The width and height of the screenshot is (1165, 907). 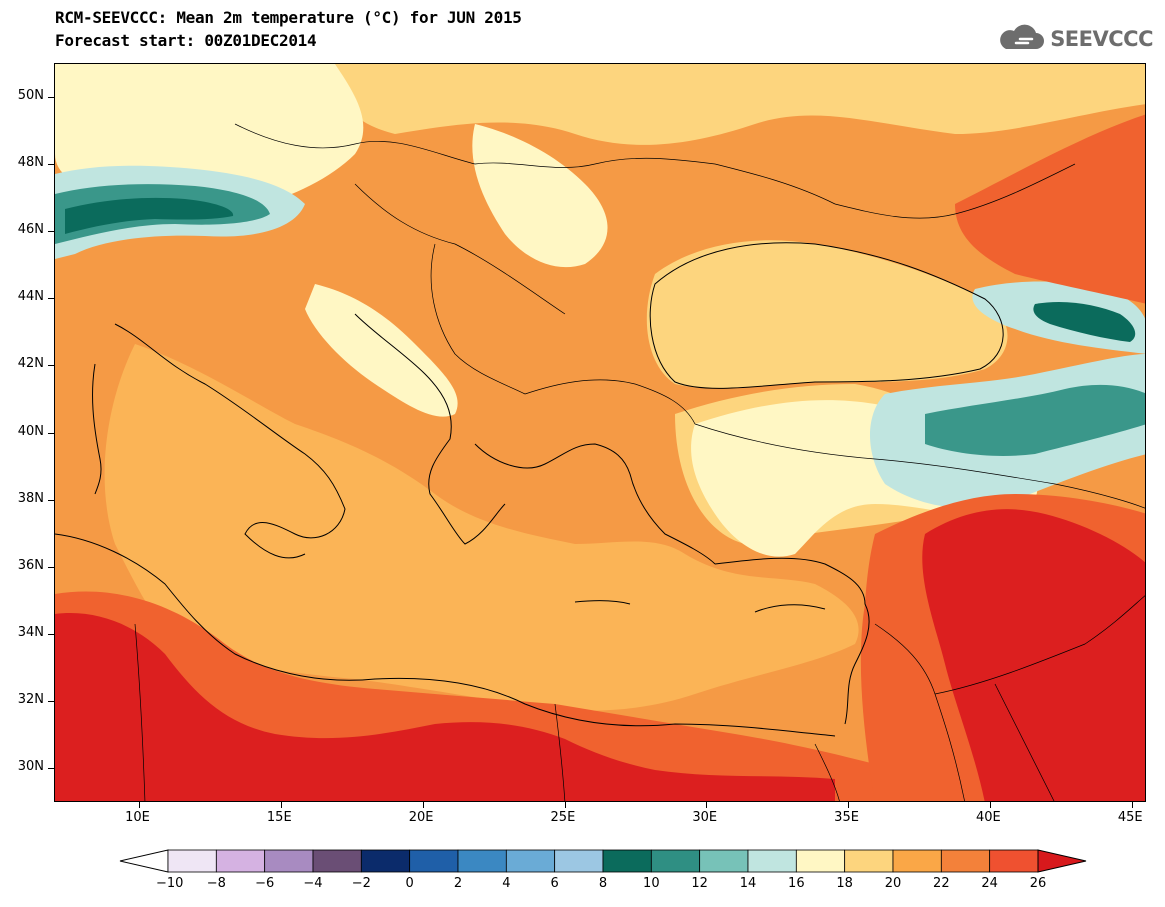 What do you see at coordinates (30, 498) in the screenshot?
I see `latitude-label: 38N` at bounding box center [30, 498].